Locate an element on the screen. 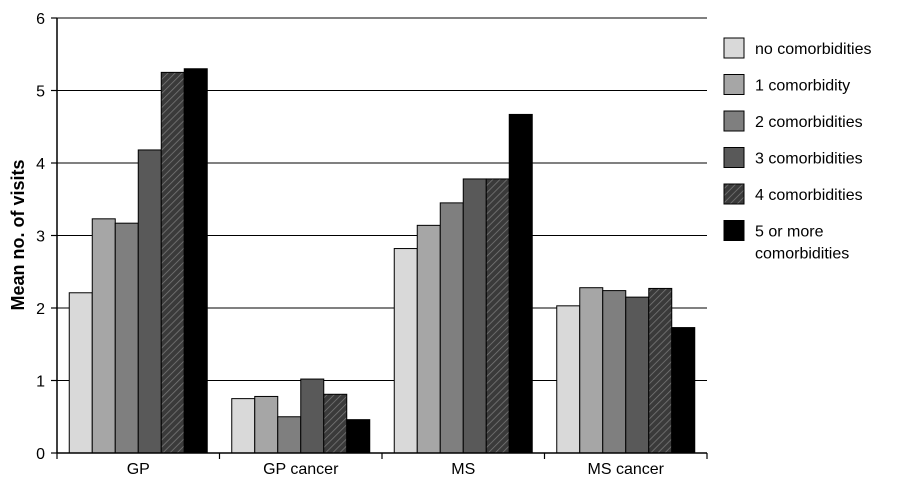 The width and height of the screenshot is (899, 479). y-axis-ticks: 0 1 2 3 4 5 6 is located at coordinates (46, 237).